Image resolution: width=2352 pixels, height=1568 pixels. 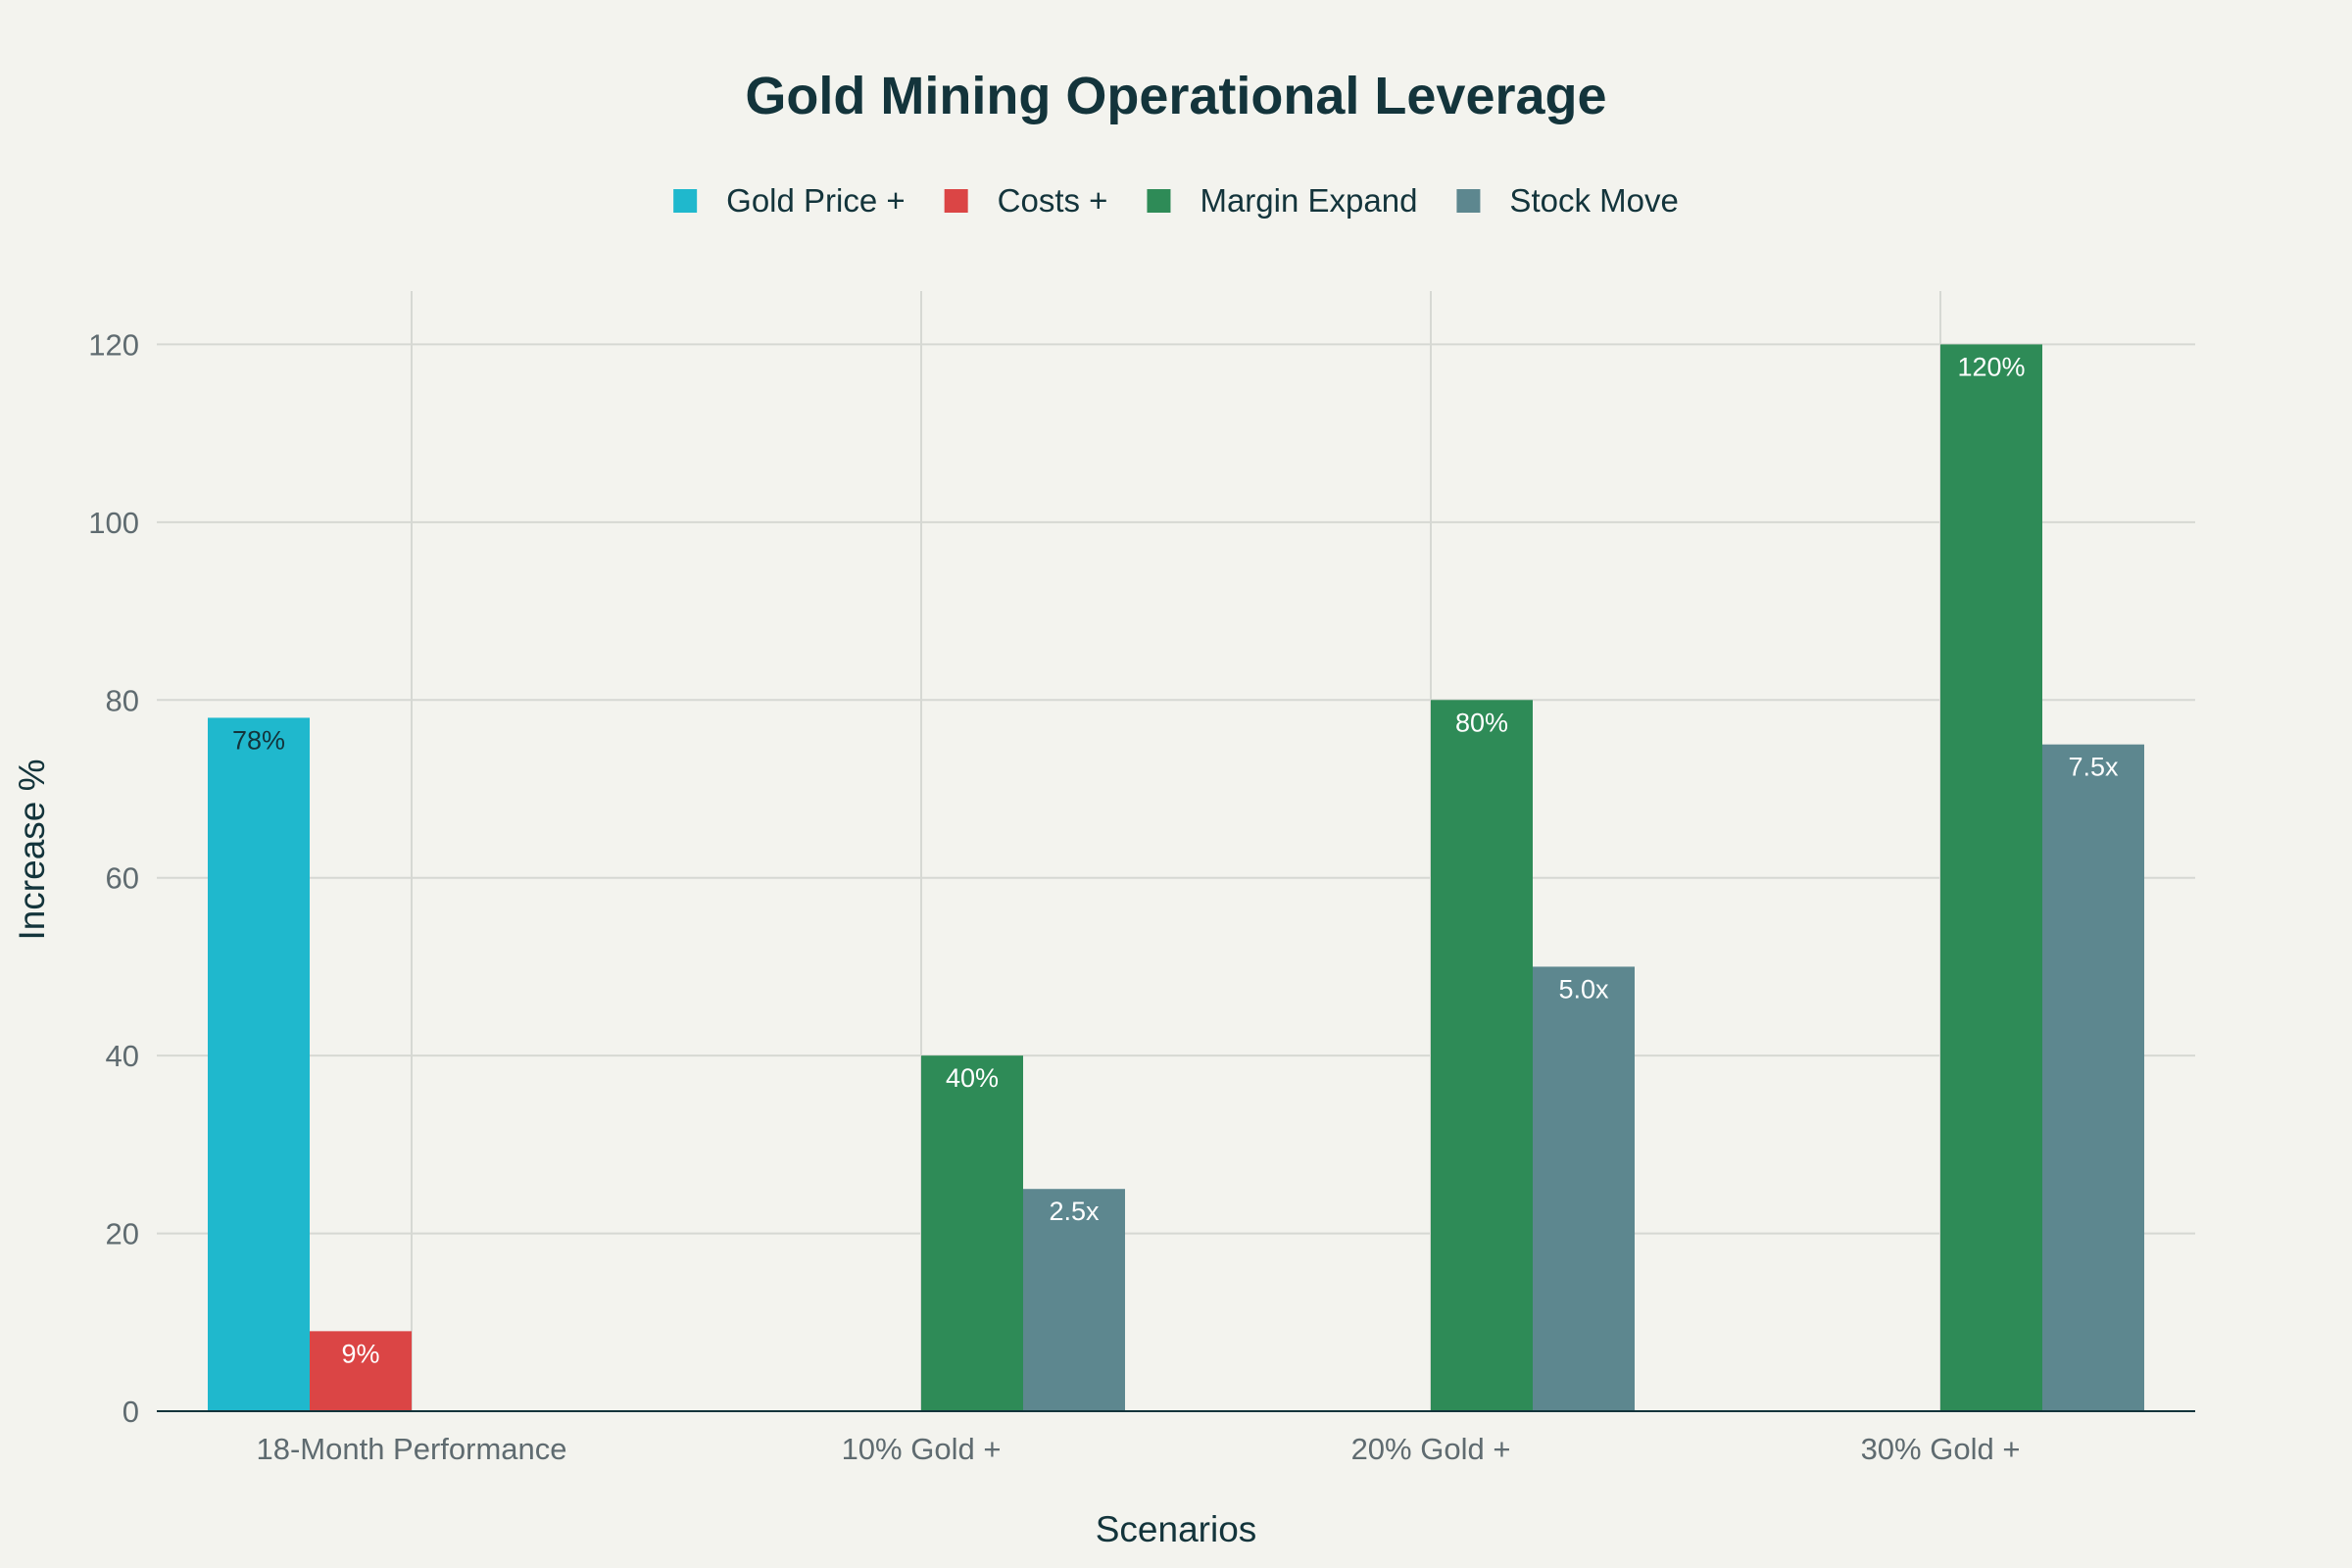 I want to click on x-tick-label: 20% Gold +, so click(x=1431, y=1449).